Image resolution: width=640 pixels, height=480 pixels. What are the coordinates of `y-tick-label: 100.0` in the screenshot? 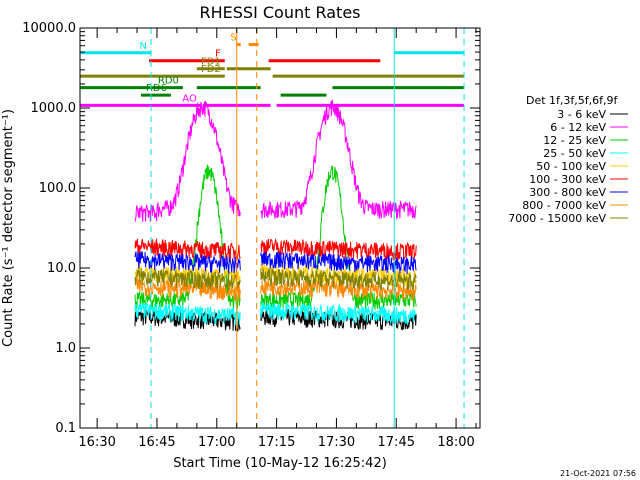 It's located at (57, 188).